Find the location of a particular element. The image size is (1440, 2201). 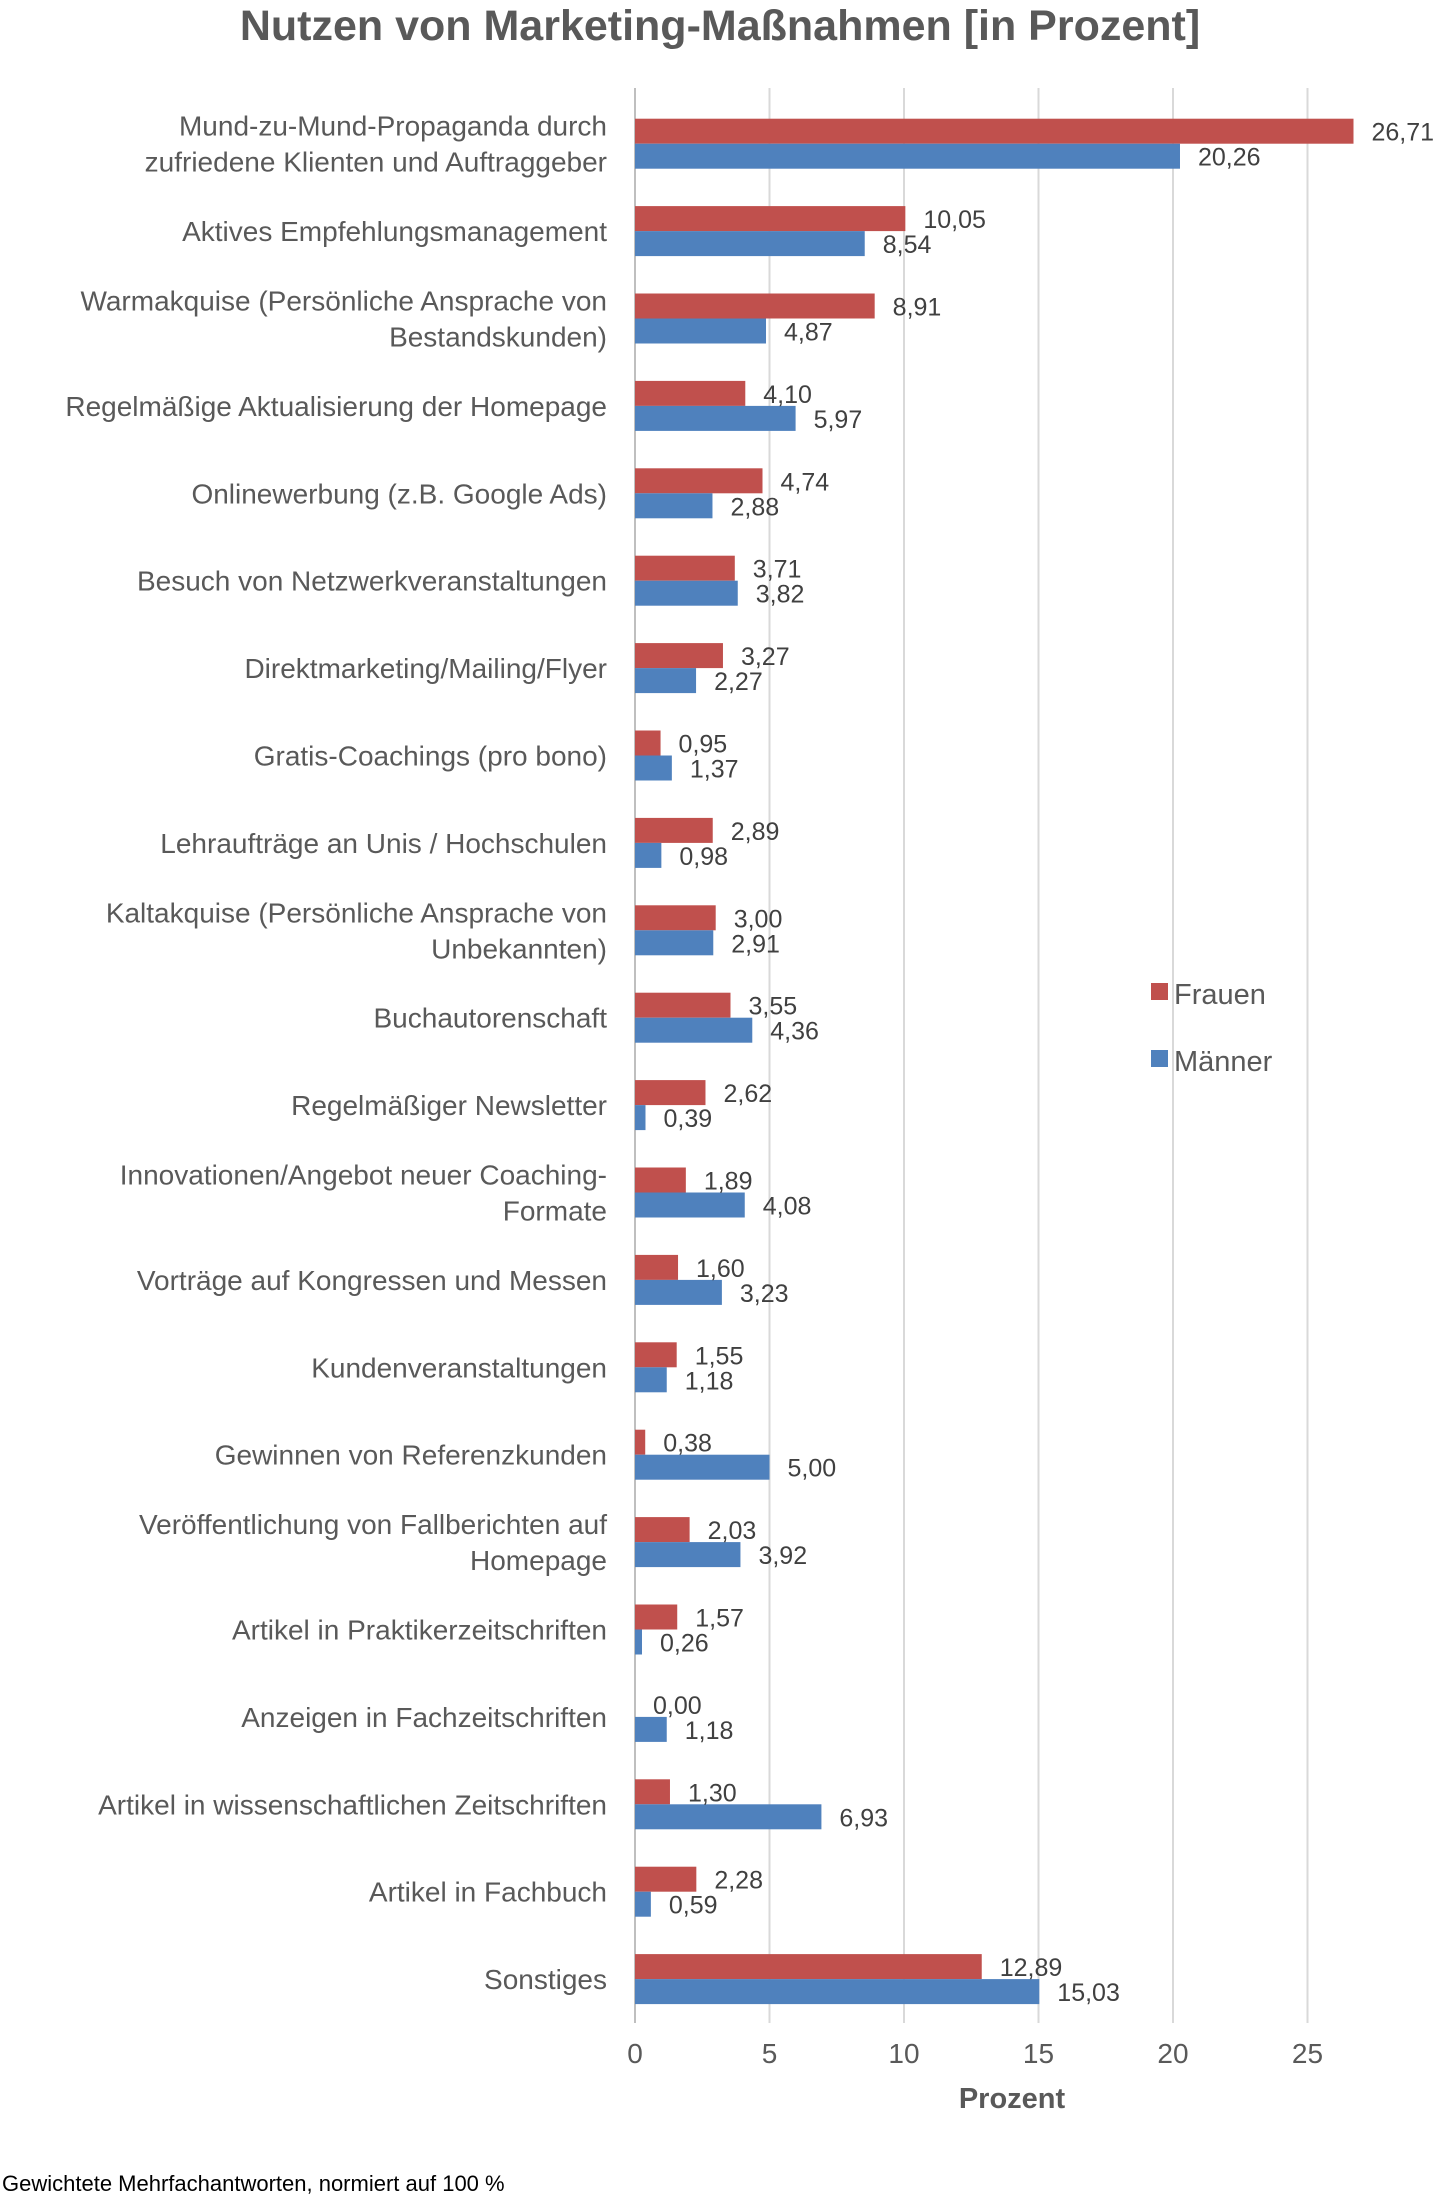

data-label-frauen: 4,74 is located at coordinates (805, 482).